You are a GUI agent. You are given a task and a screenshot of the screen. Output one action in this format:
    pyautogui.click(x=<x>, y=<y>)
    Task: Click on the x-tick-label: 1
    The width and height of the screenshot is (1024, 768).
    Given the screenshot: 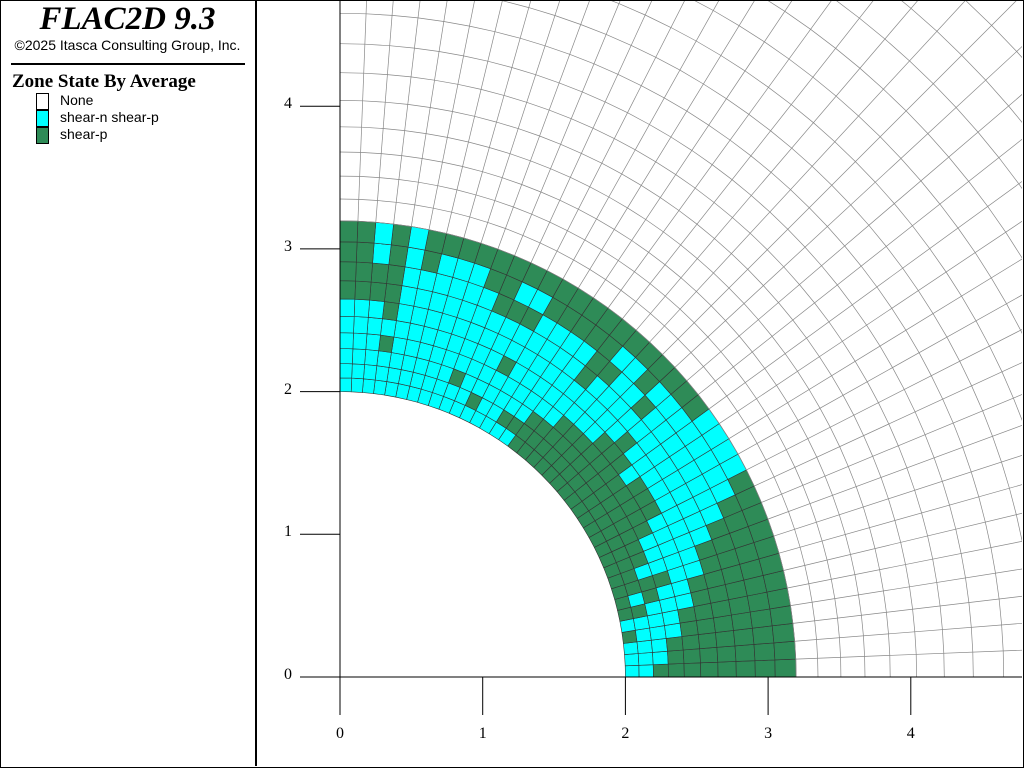 What is the action you would take?
    pyautogui.click(x=482, y=733)
    